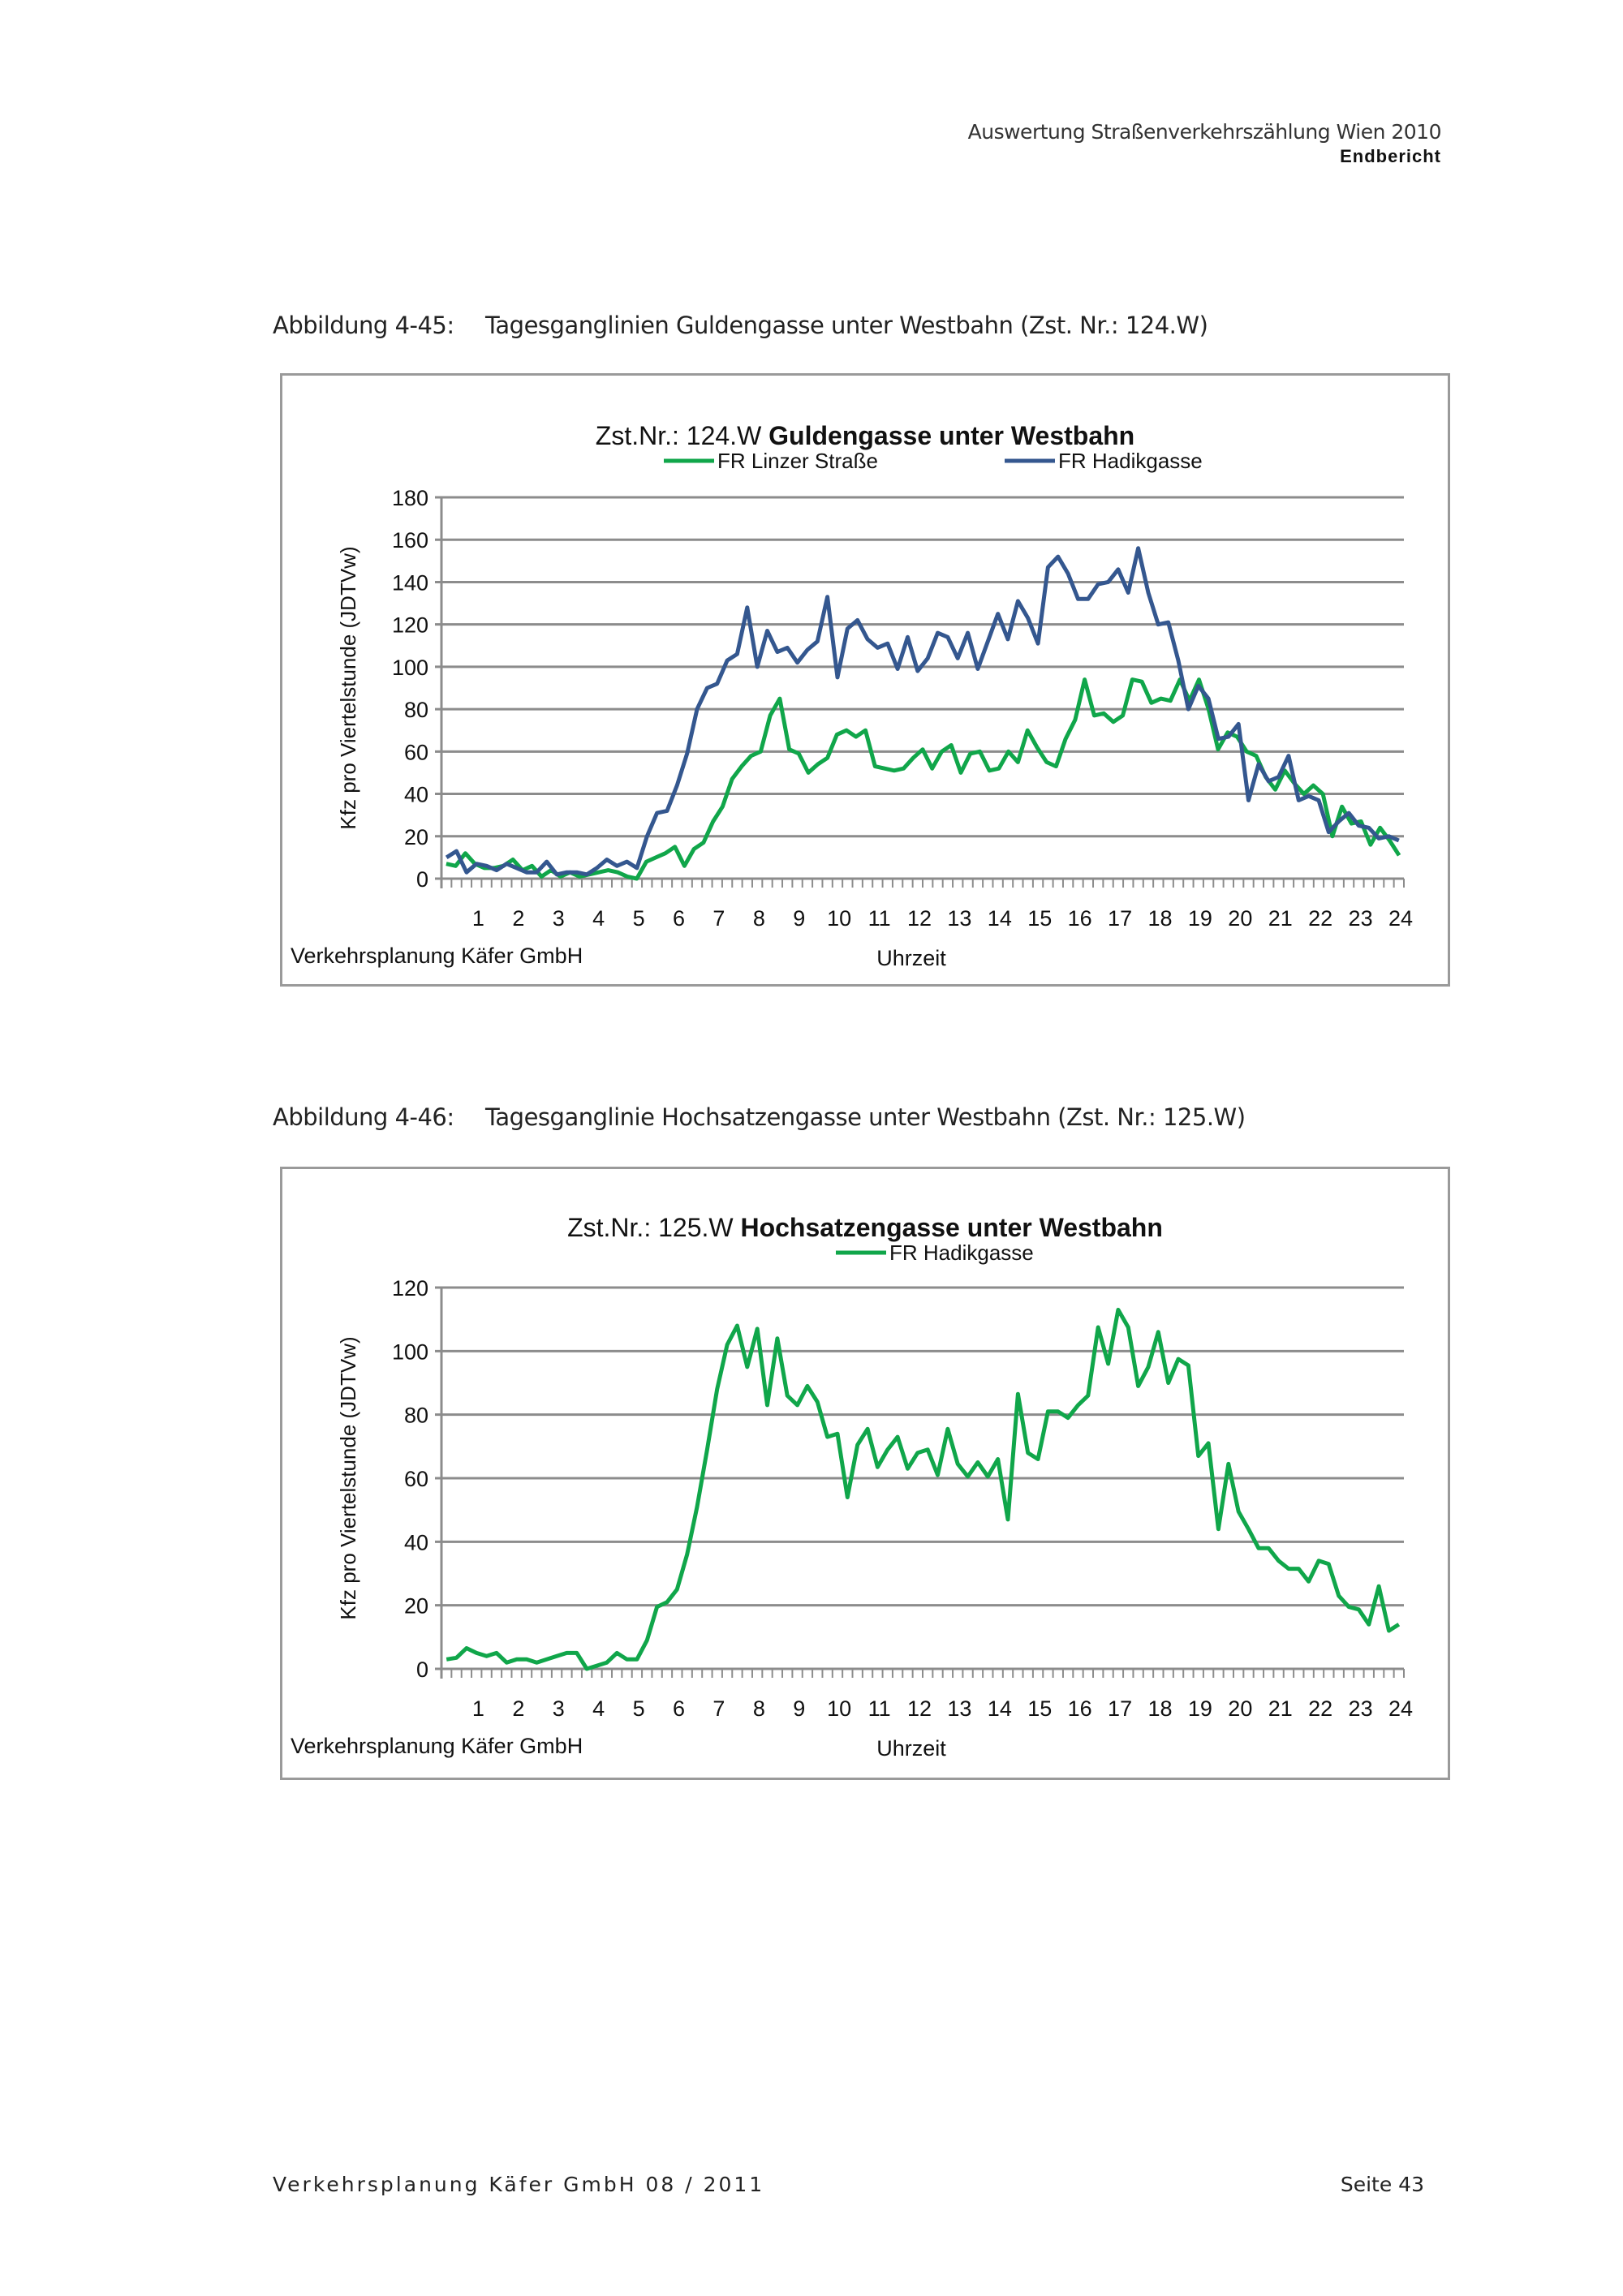 The width and height of the screenshot is (1623, 2296). Describe the element at coordinates (951, 1227) in the screenshot. I see `chart-title-bold: Hochsatzengasse unter Westbahn` at that location.